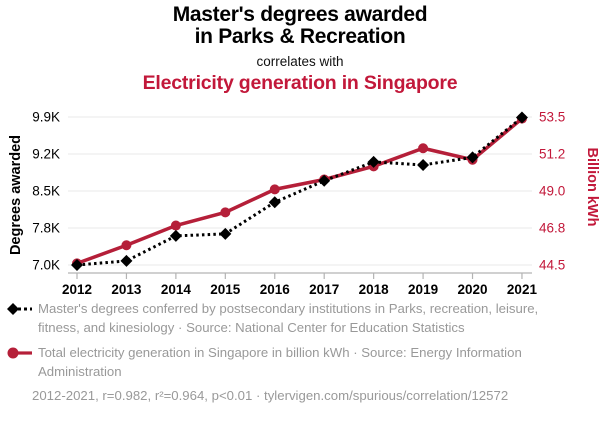  Describe the element at coordinates (46, 228) in the screenshot. I see `left-tick-label: 7.8K` at that location.